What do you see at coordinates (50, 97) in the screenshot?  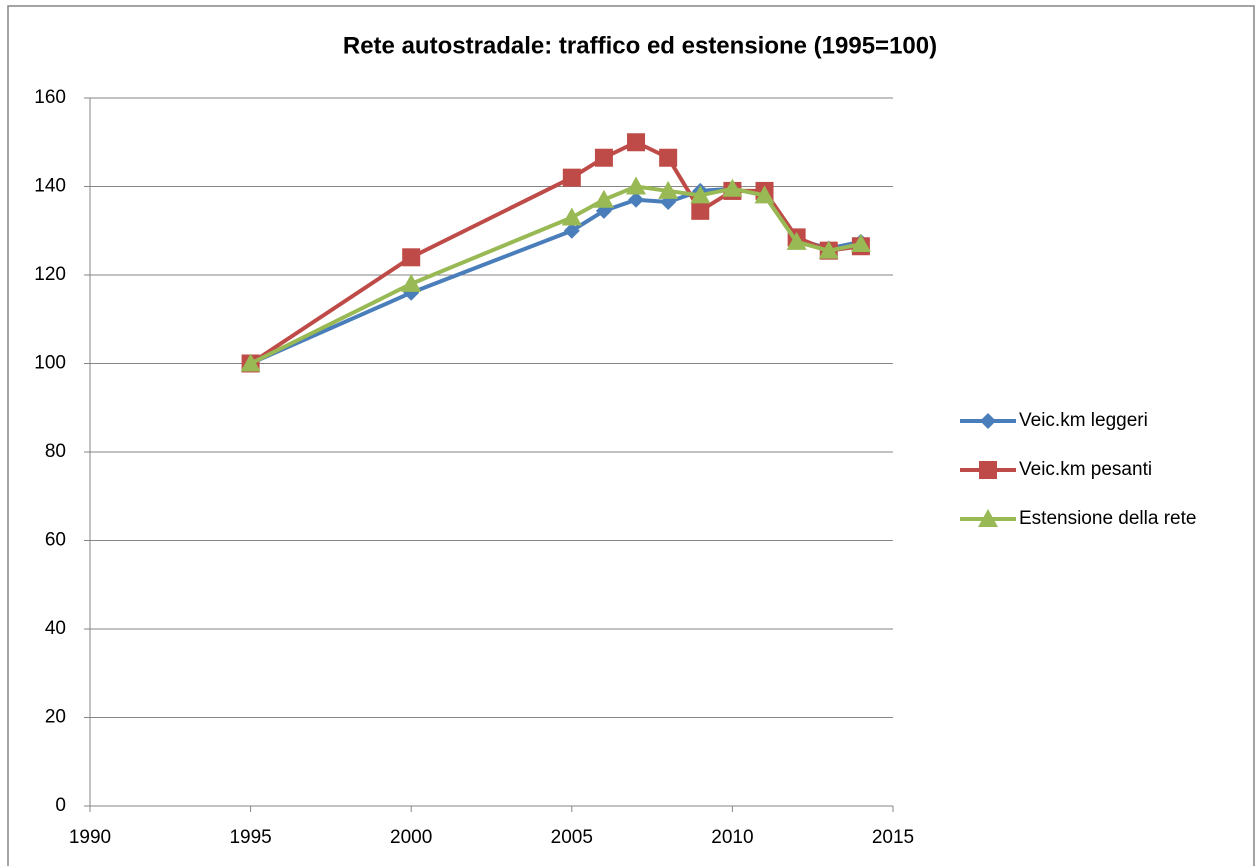 I see `y-tick-label: 160` at bounding box center [50, 97].